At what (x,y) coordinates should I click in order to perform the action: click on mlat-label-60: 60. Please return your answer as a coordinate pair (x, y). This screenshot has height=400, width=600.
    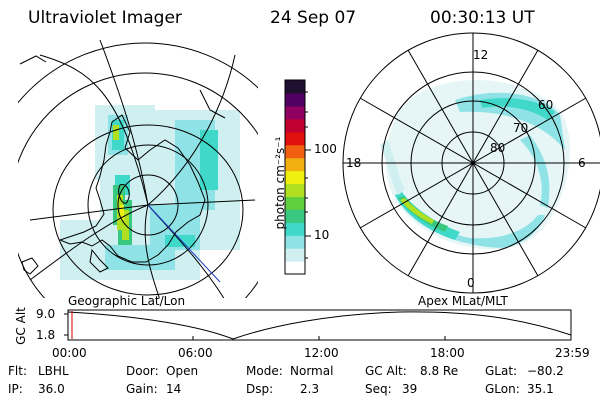
    Looking at the image, I should click on (546, 105).